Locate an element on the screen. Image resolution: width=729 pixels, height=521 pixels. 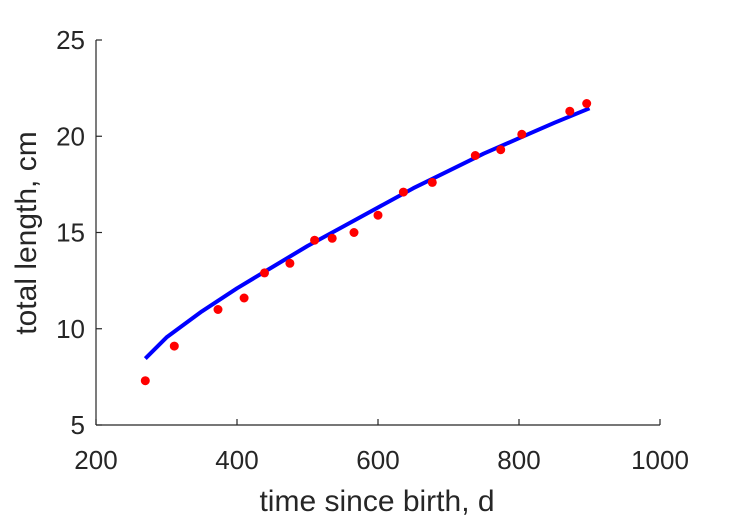
x-axis-label: time since birth, d is located at coordinates (376, 501).